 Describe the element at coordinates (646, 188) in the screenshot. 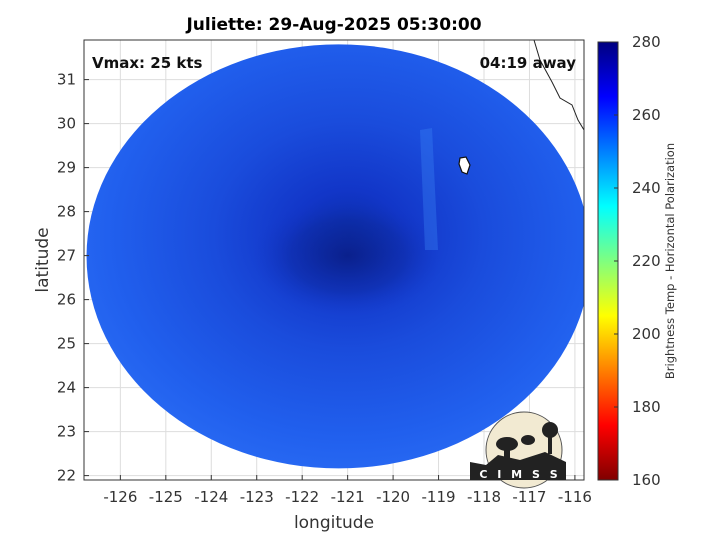

I see `colorbar-tick-label: 240` at that location.